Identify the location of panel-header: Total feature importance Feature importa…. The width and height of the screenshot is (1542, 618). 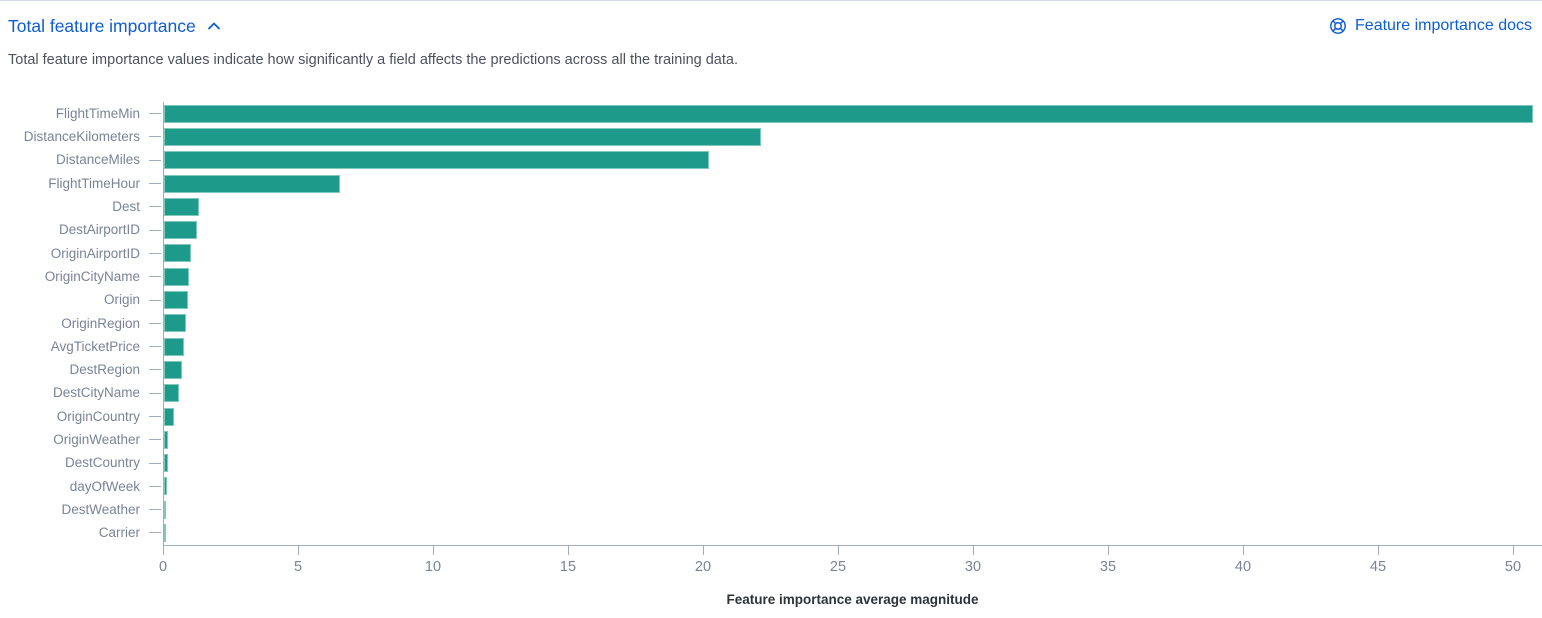
(771, 19).